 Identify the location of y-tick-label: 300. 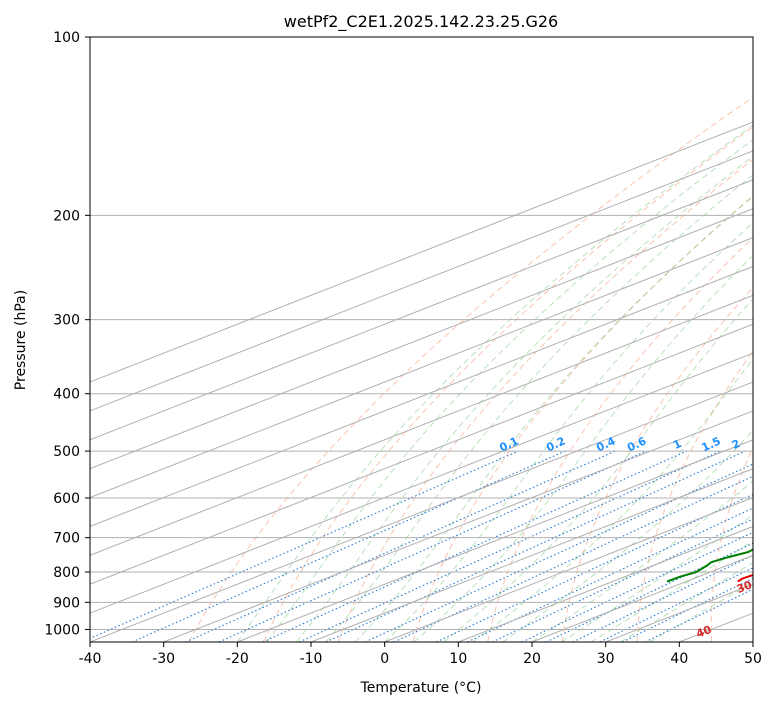
(66, 321).